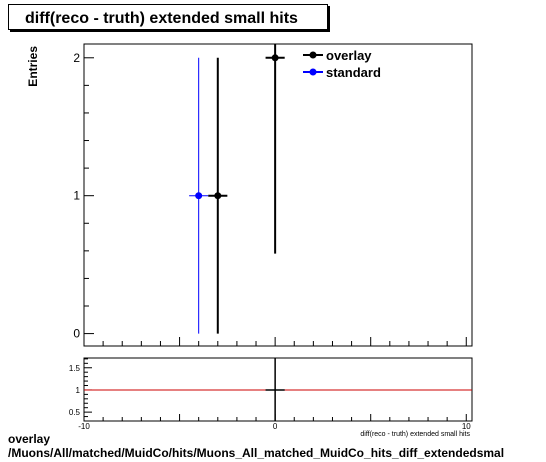 This screenshot has height=462, width=546. What do you see at coordinates (275, 426) in the screenshot?
I see `ratio-x-tick-label: 0` at bounding box center [275, 426].